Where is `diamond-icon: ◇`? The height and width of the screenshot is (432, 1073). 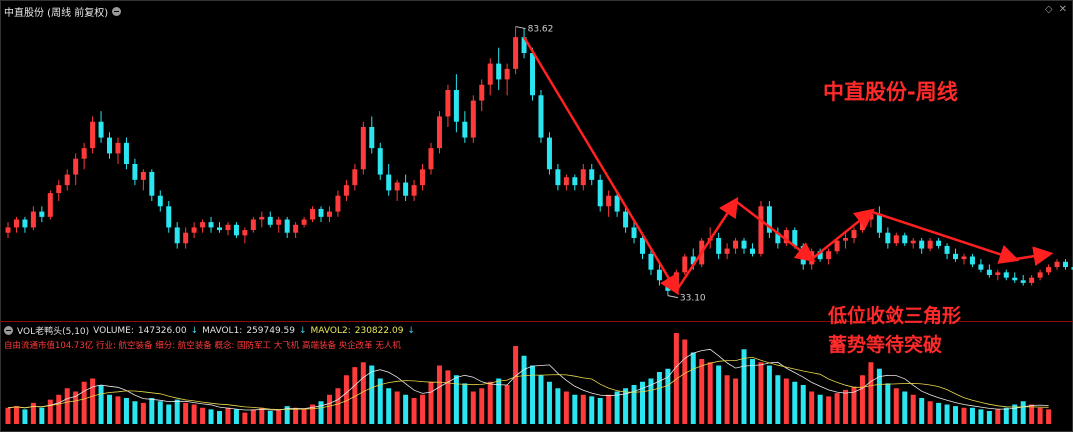 diamond-icon: ◇ is located at coordinates (1048, 9).